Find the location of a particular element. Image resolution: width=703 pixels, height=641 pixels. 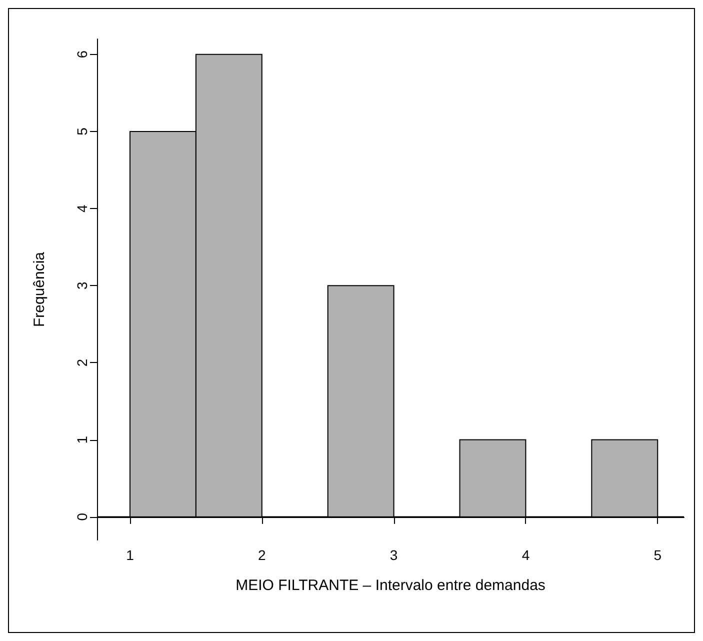

y-tick-label: 4 is located at coordinates (82, 208).